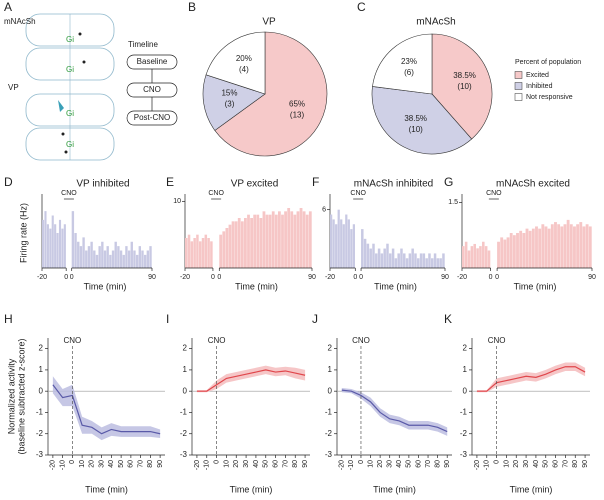 The width and height of the screenshot is (604, 500). I want to click on slice-label: 65%, so click(297, 103).